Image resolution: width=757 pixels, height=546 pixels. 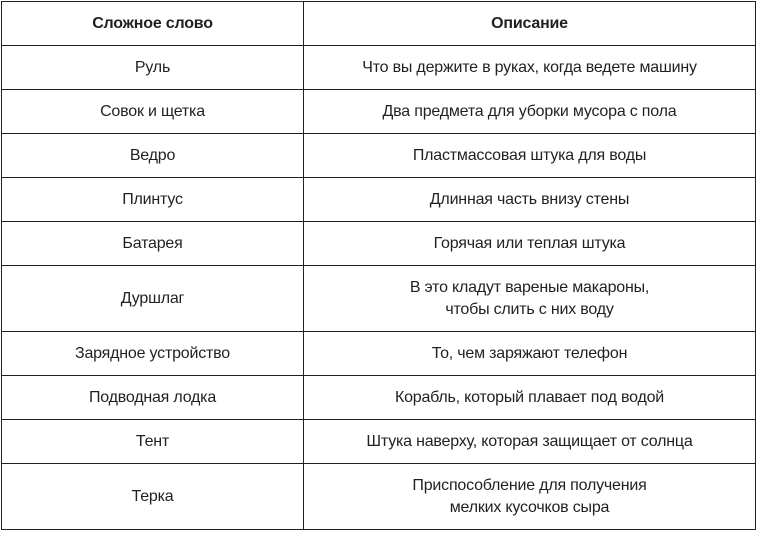 I want to click on table-row: Ведро Пластмассовая штука для воды, so click(x=378, y=155).